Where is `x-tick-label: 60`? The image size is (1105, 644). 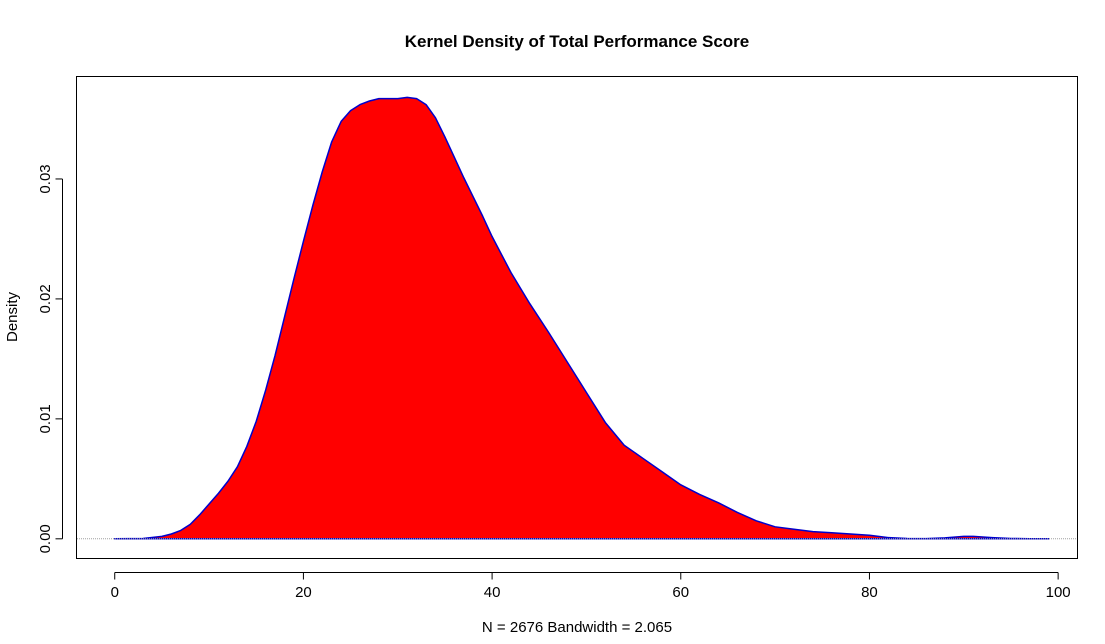
x-tick-label: 60 is located at coordinates (680, 592).